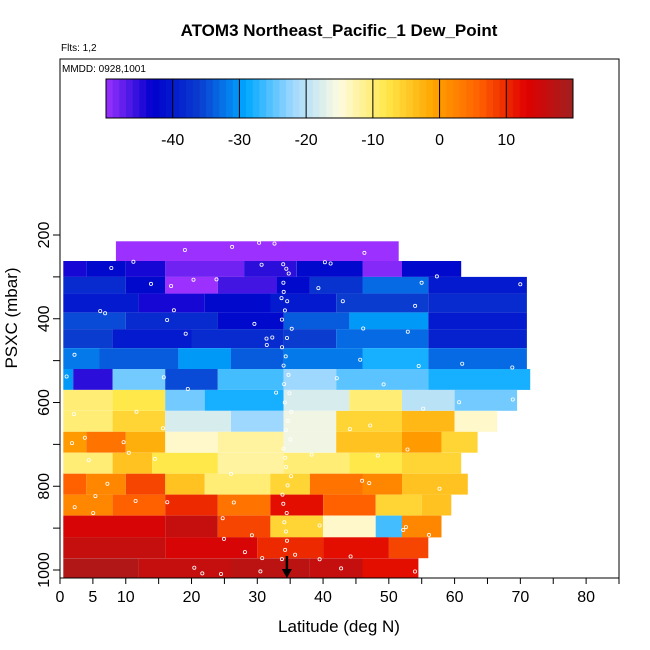 The image size is (650, 650). Describe the element at coordinates (455, 597) in the screenshot. I see `x-tick-label: 60` at that location.